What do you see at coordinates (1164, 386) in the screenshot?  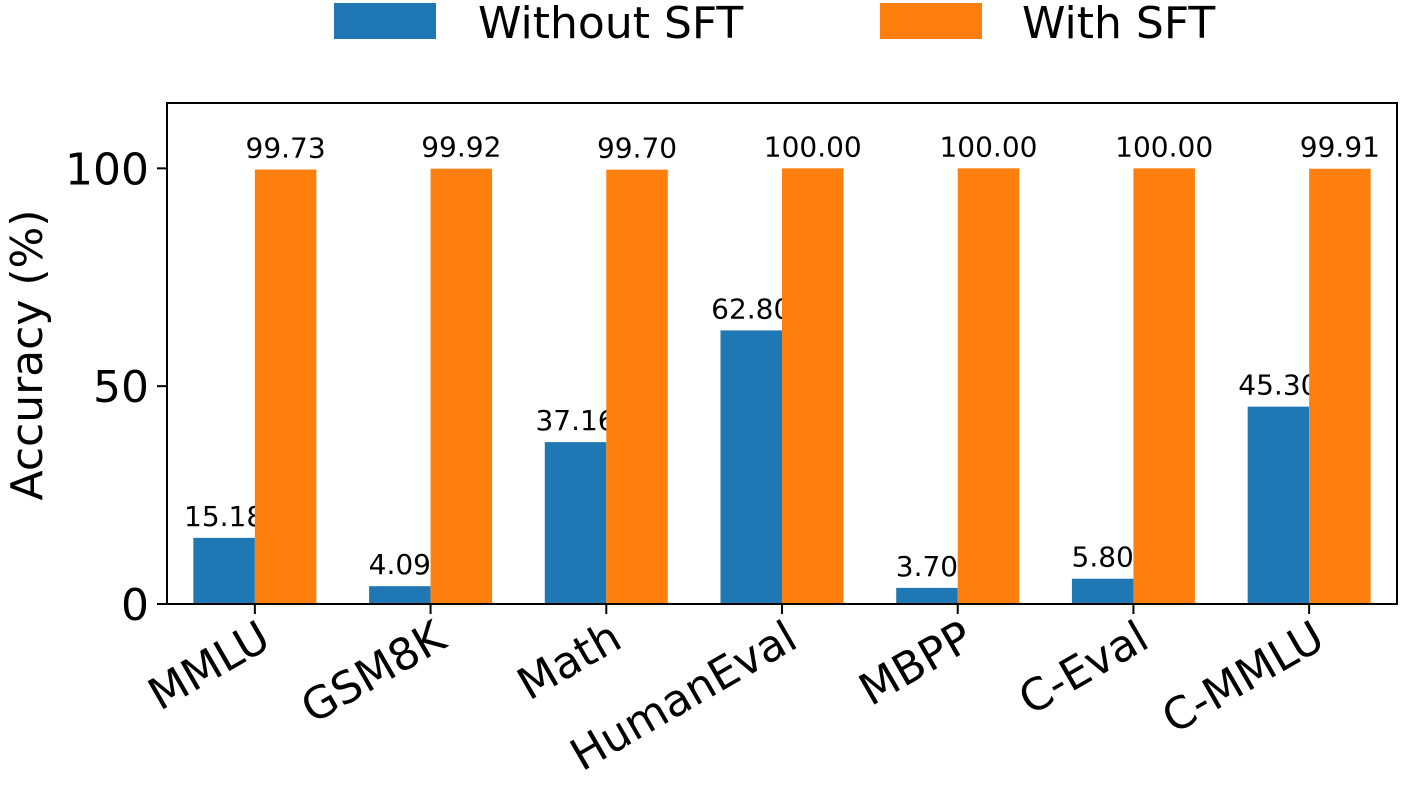 I see `bar-with-sft-c-eval` at bounding box center [1164, 386].